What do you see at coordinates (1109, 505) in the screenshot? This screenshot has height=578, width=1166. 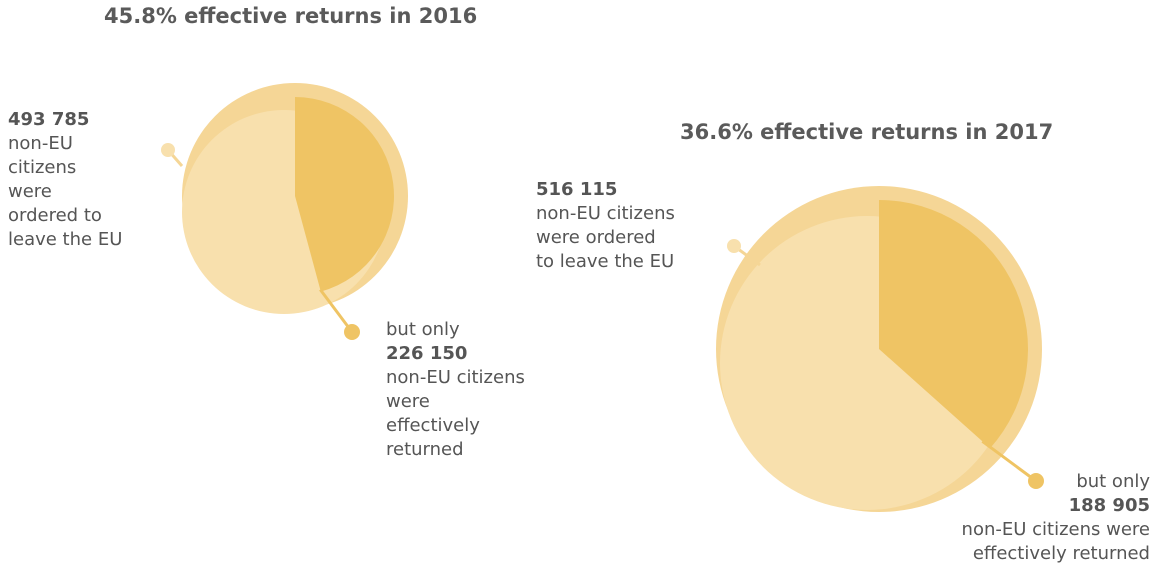 I see `returned-count-2017: 188 905` at bounding box center [1109, 505].